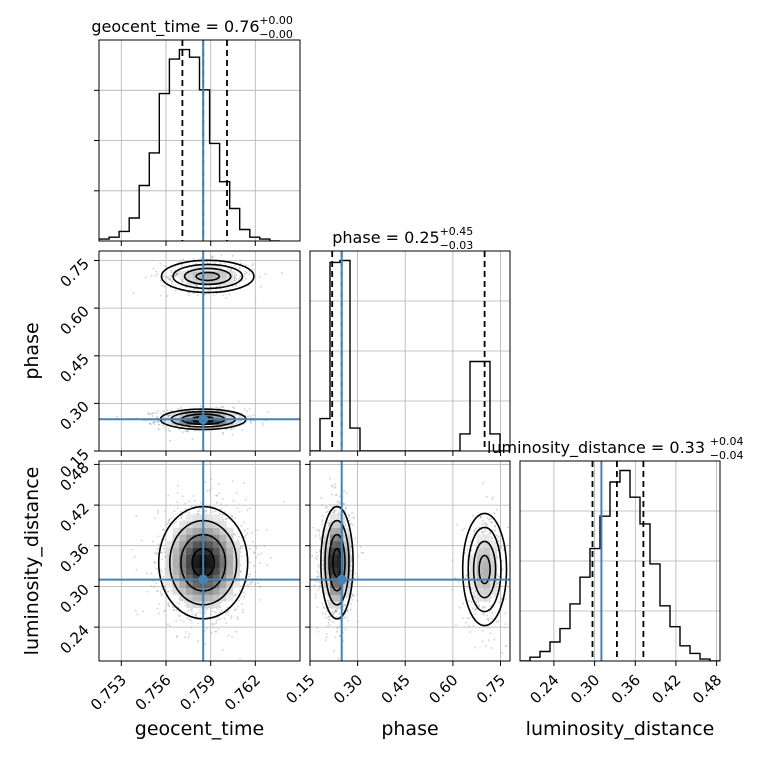  I want to click on y-axis-label-phase: phase, so click(32, 350).